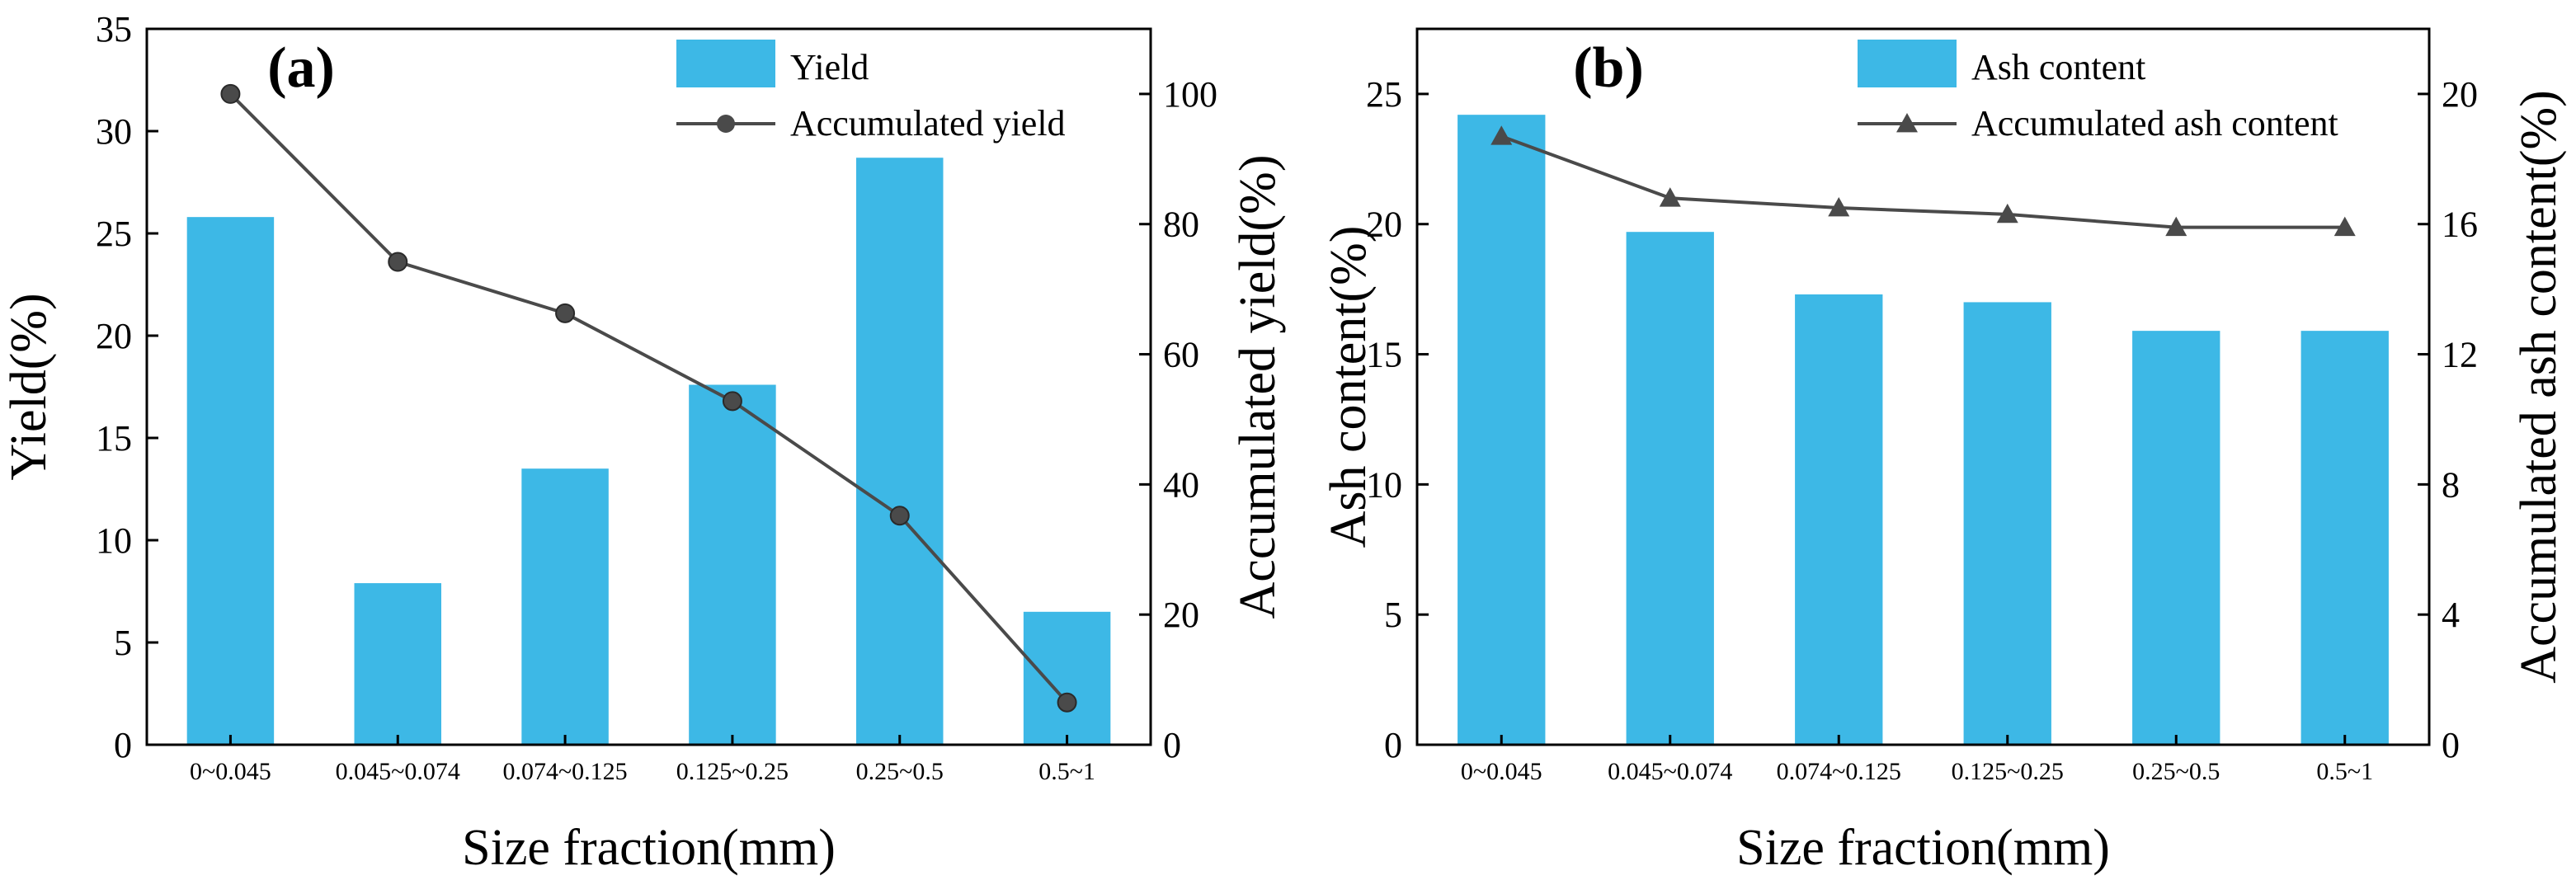 The width and height of the screenshot is (2576, 880). What do you see at coordinates (2451, 615) in the screenshot?
I see `y2-tick-label: 4` at bounding box center [2451, 615].